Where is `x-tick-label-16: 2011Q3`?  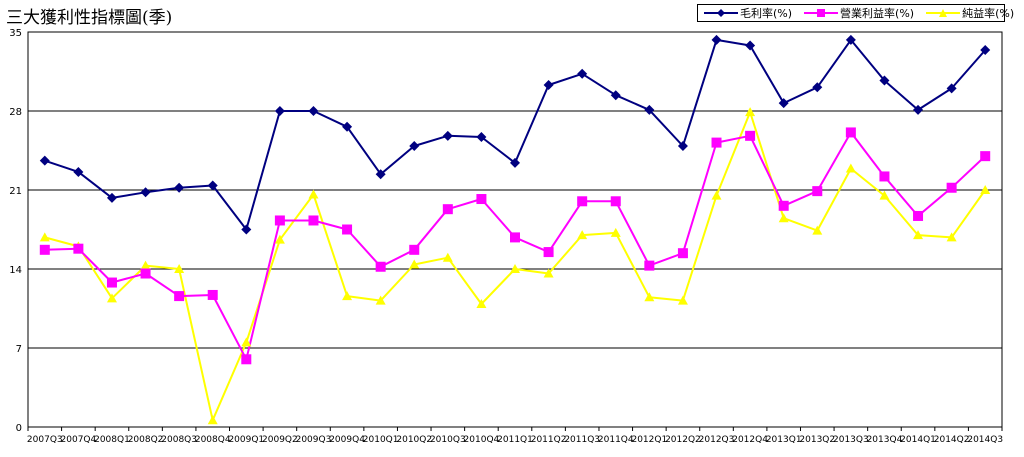 x-tick-label-16: 2011Q3 is located at coordinates (582, 440).